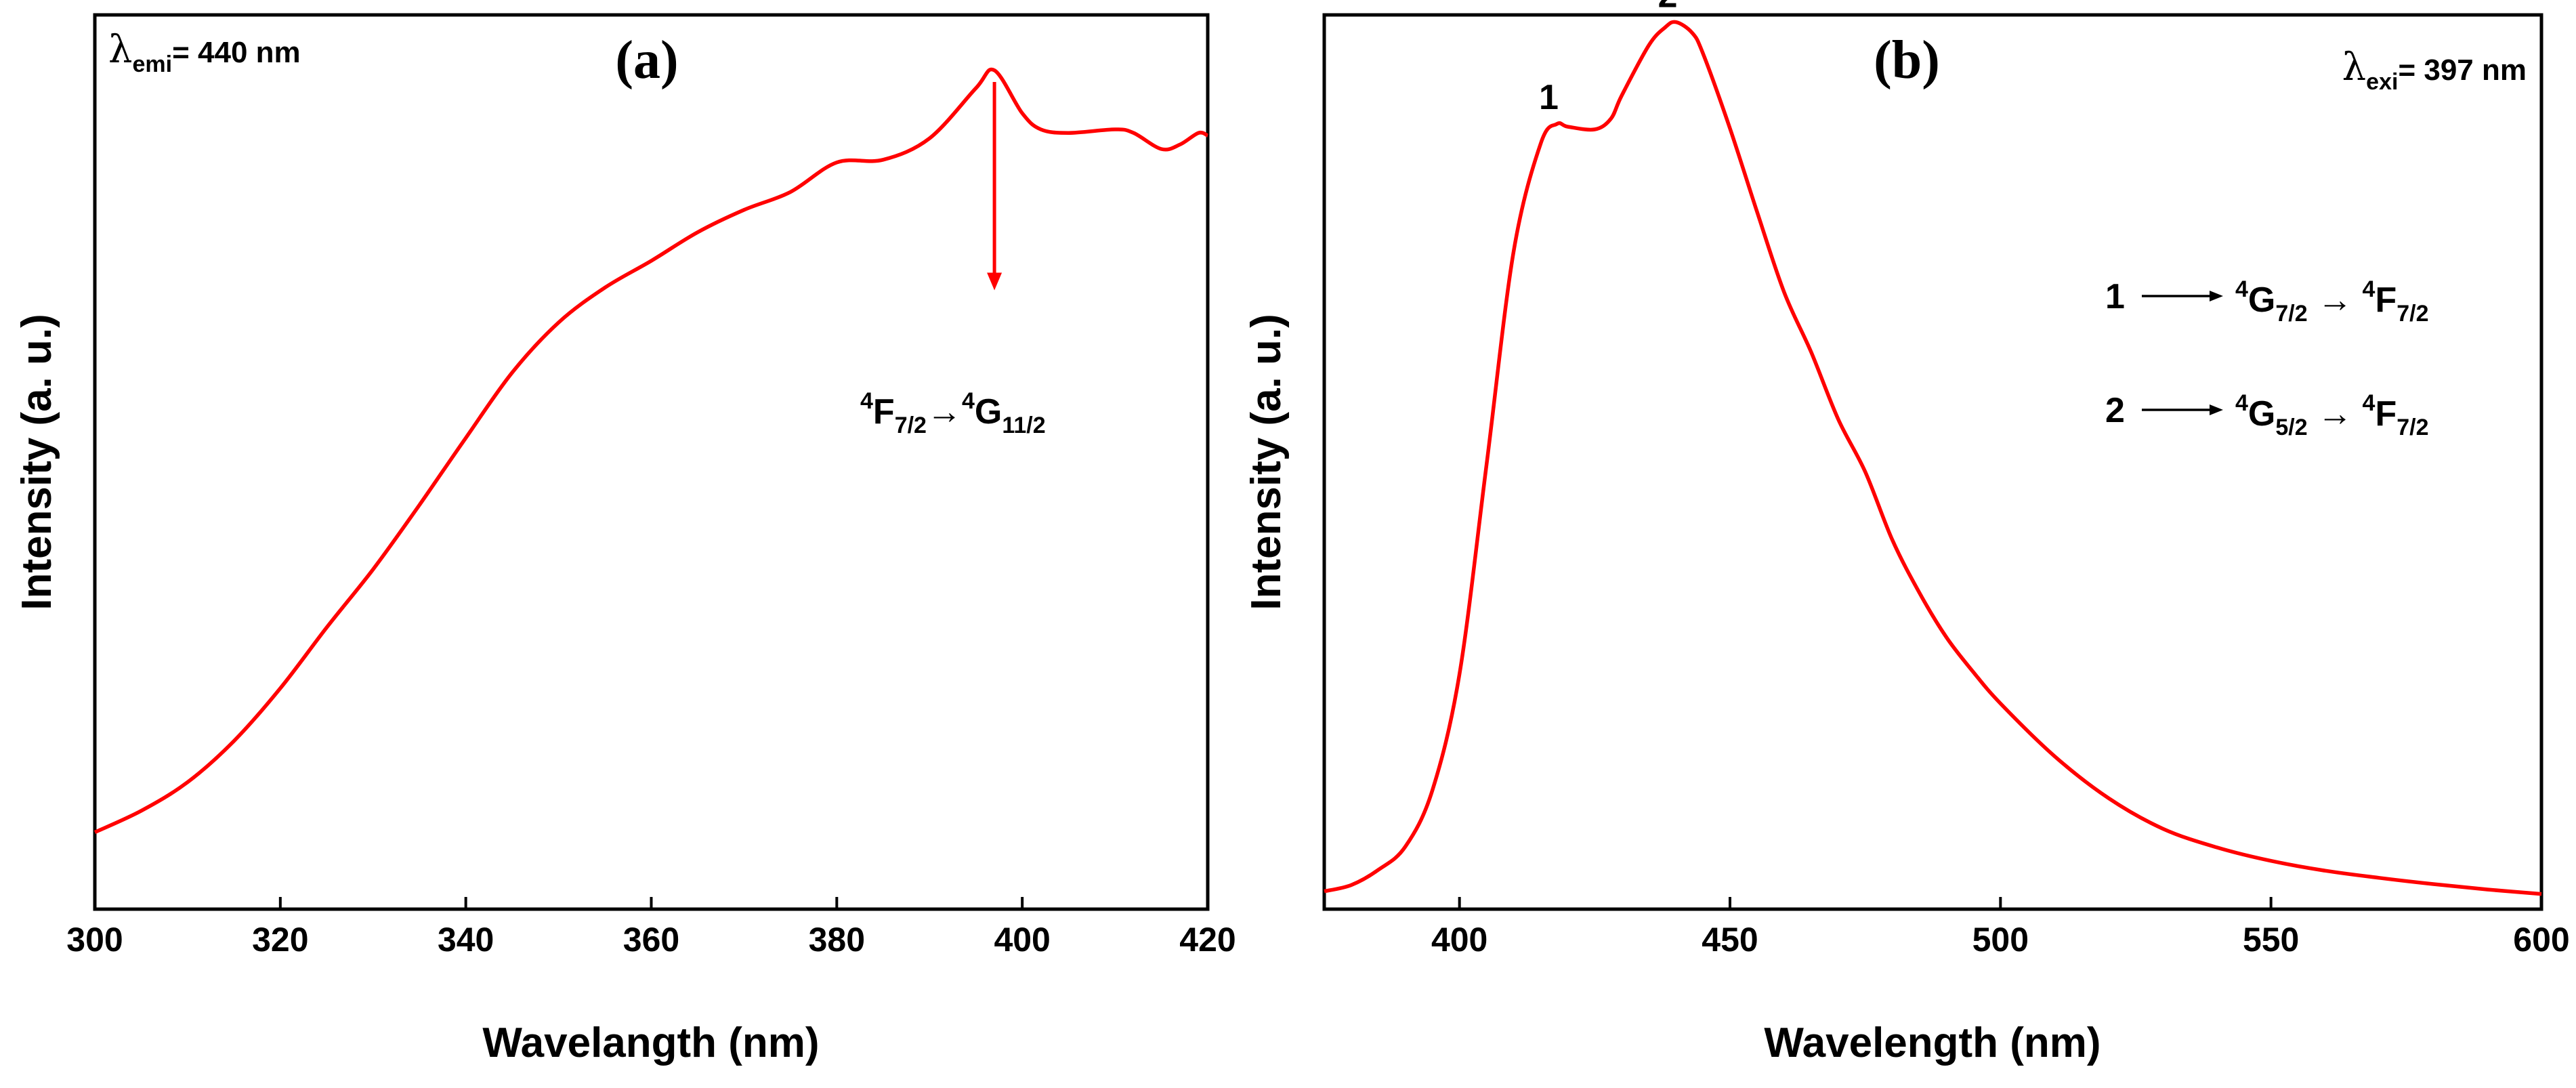 This screenshot has width=2576, height=1088. I want to click on panel-b-peak-2-label: 2, so click(1668, 8).